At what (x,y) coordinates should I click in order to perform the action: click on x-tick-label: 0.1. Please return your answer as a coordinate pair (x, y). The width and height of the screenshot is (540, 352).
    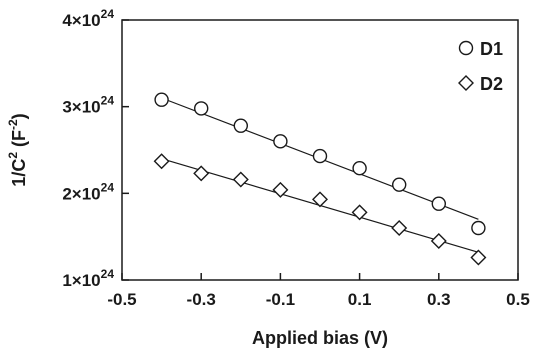
    Looking at the image, I should click on (360, 299).